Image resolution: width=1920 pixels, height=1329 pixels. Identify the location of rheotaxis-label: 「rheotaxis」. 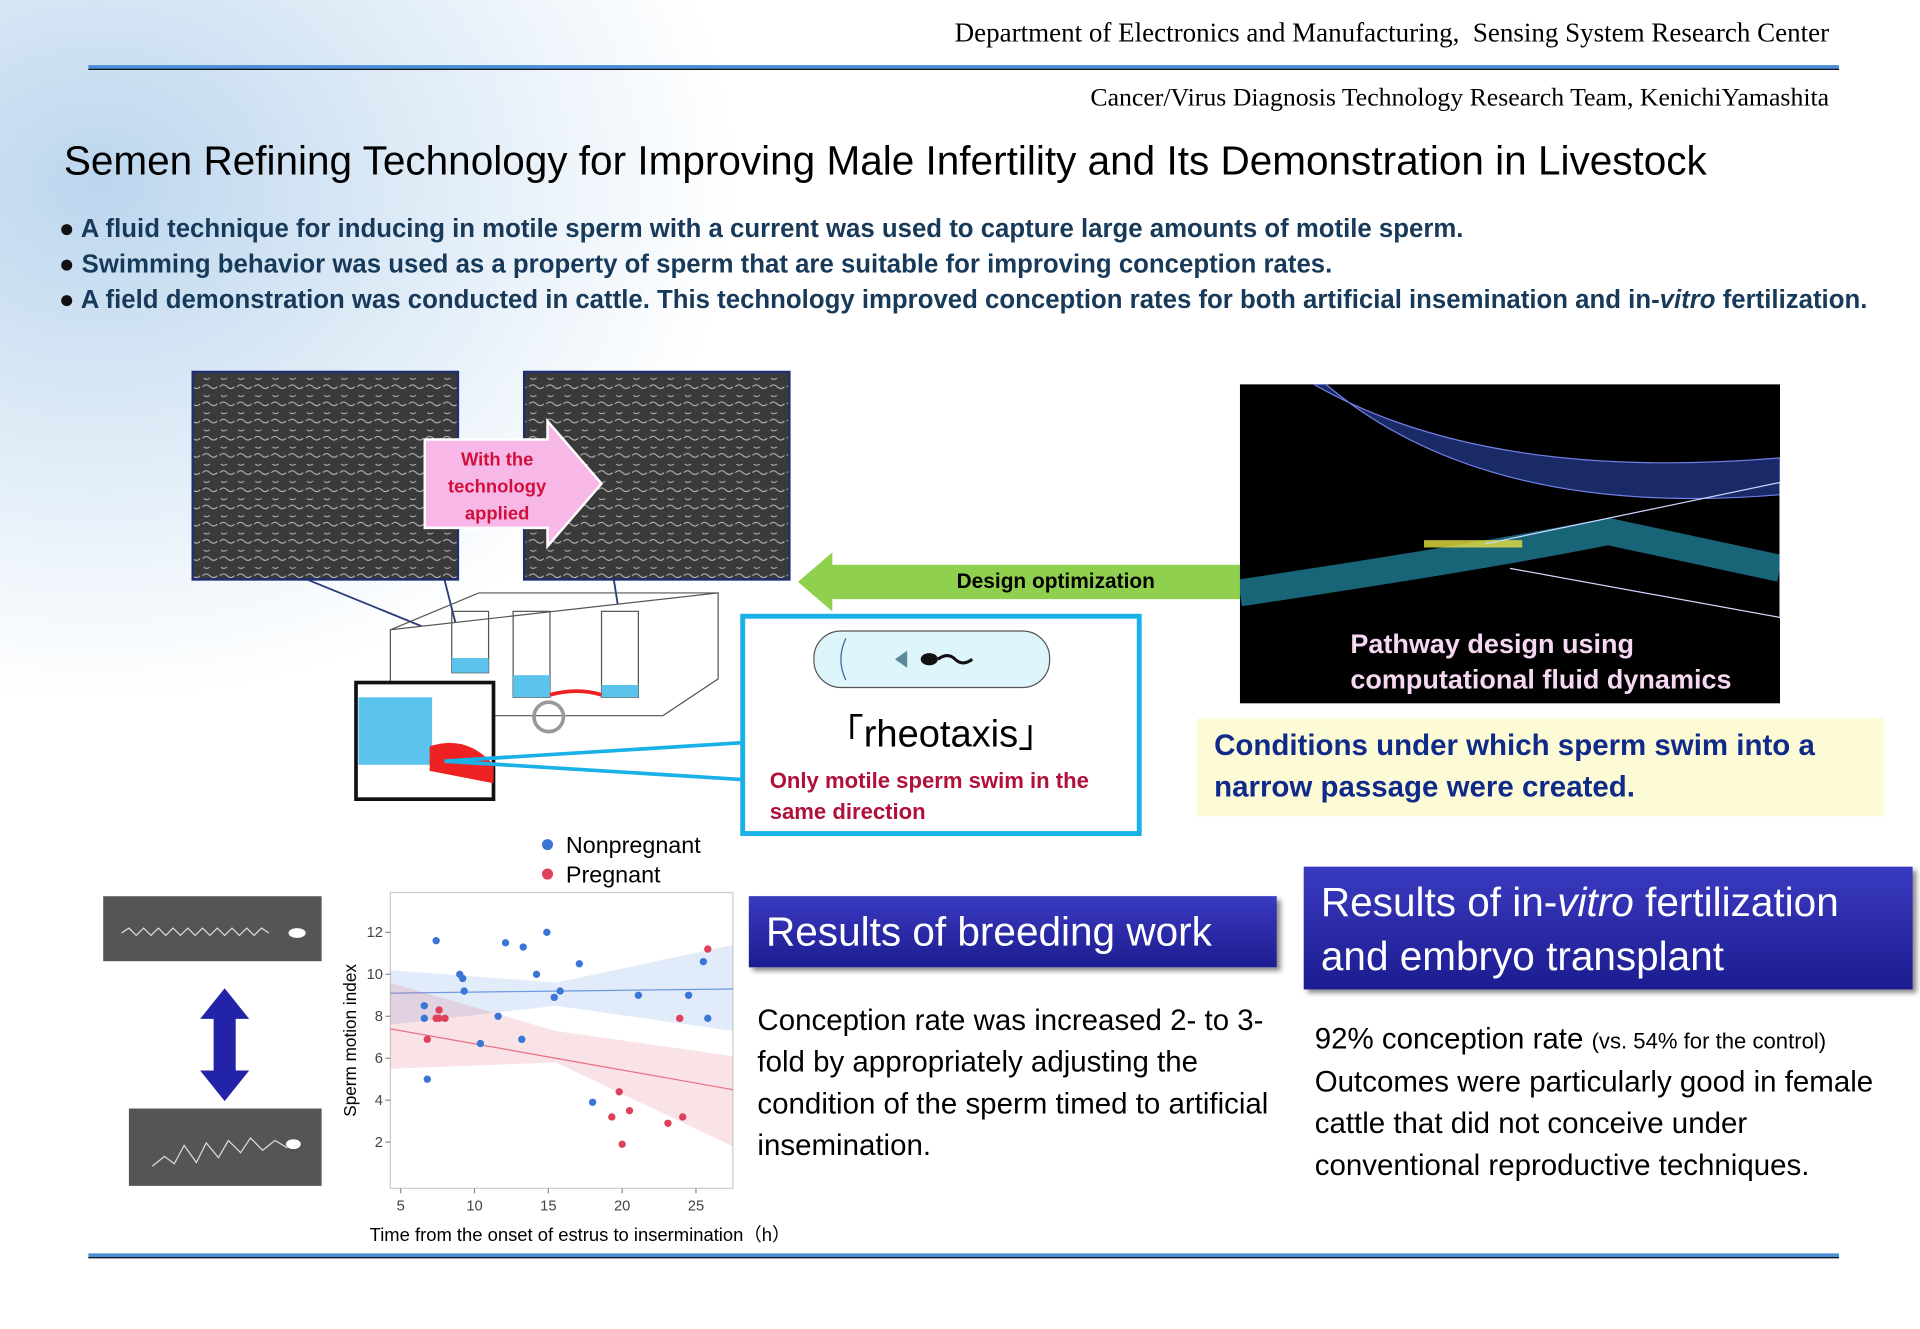
(941, 733).